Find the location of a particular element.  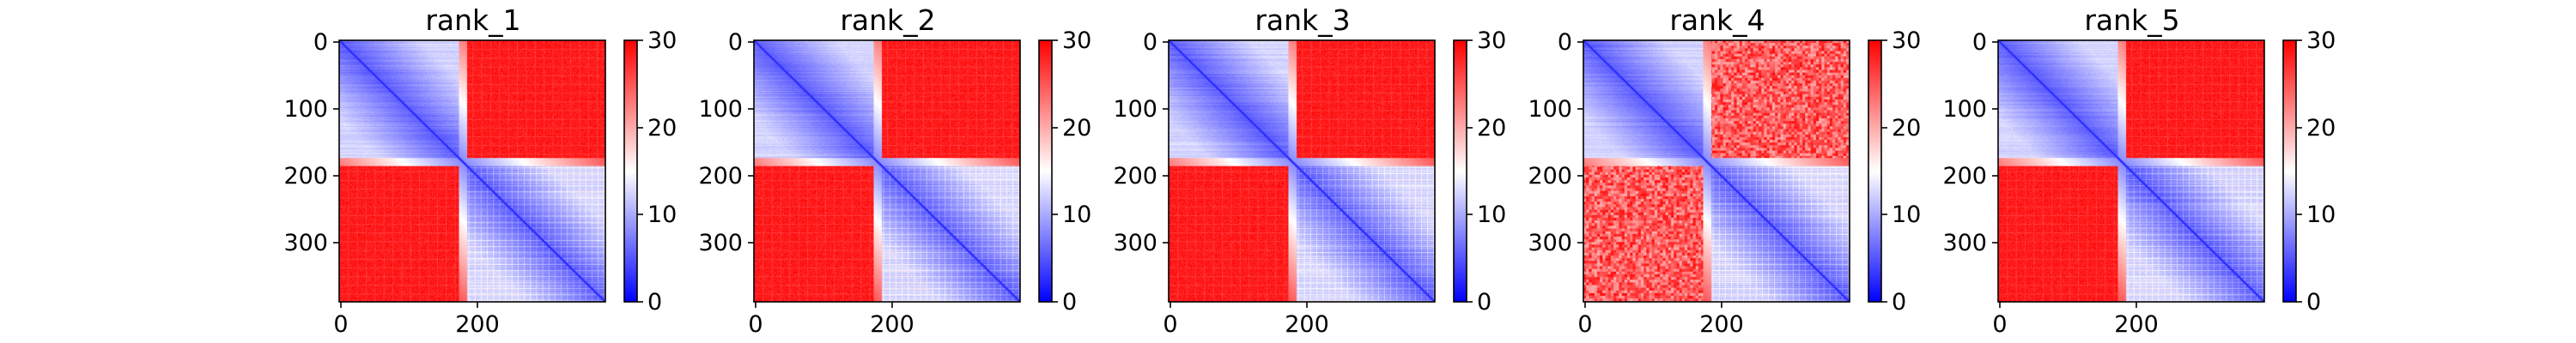

panel-rank-4: rank_4 0 100 200 300 0 200 0 10 20 30 is located at coordinates (1725, 171).